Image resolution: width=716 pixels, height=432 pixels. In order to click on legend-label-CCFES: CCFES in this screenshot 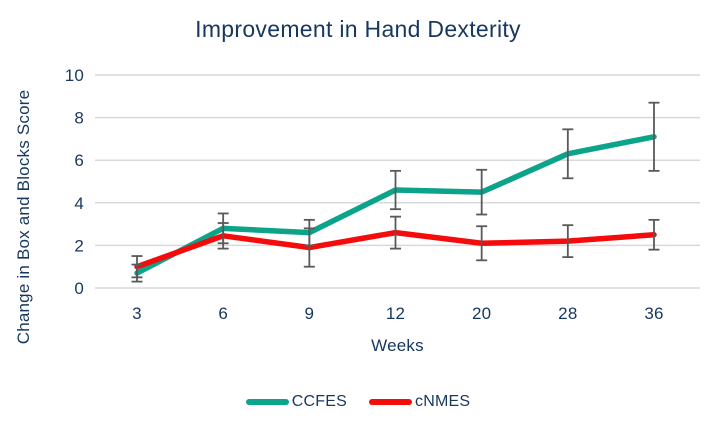, I will do `click(319, 401)`.